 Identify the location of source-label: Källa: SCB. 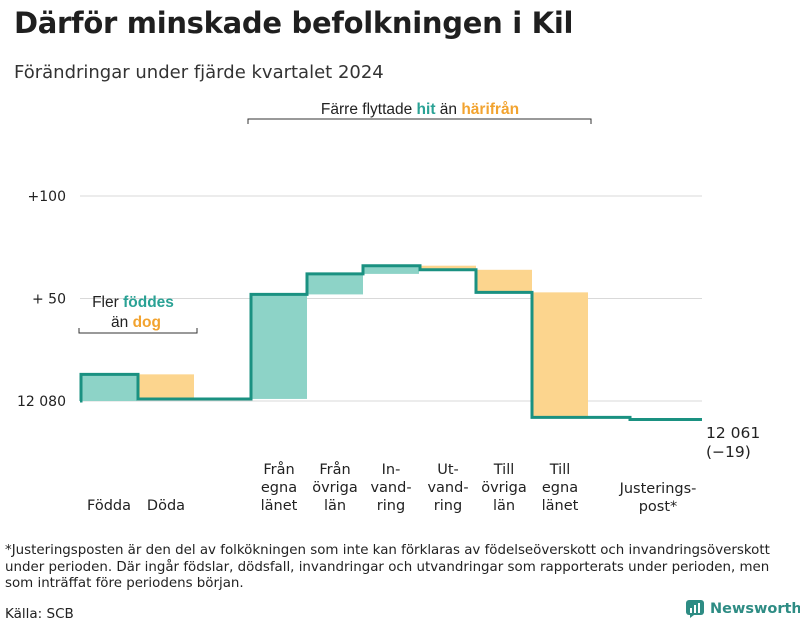
(39, 614).